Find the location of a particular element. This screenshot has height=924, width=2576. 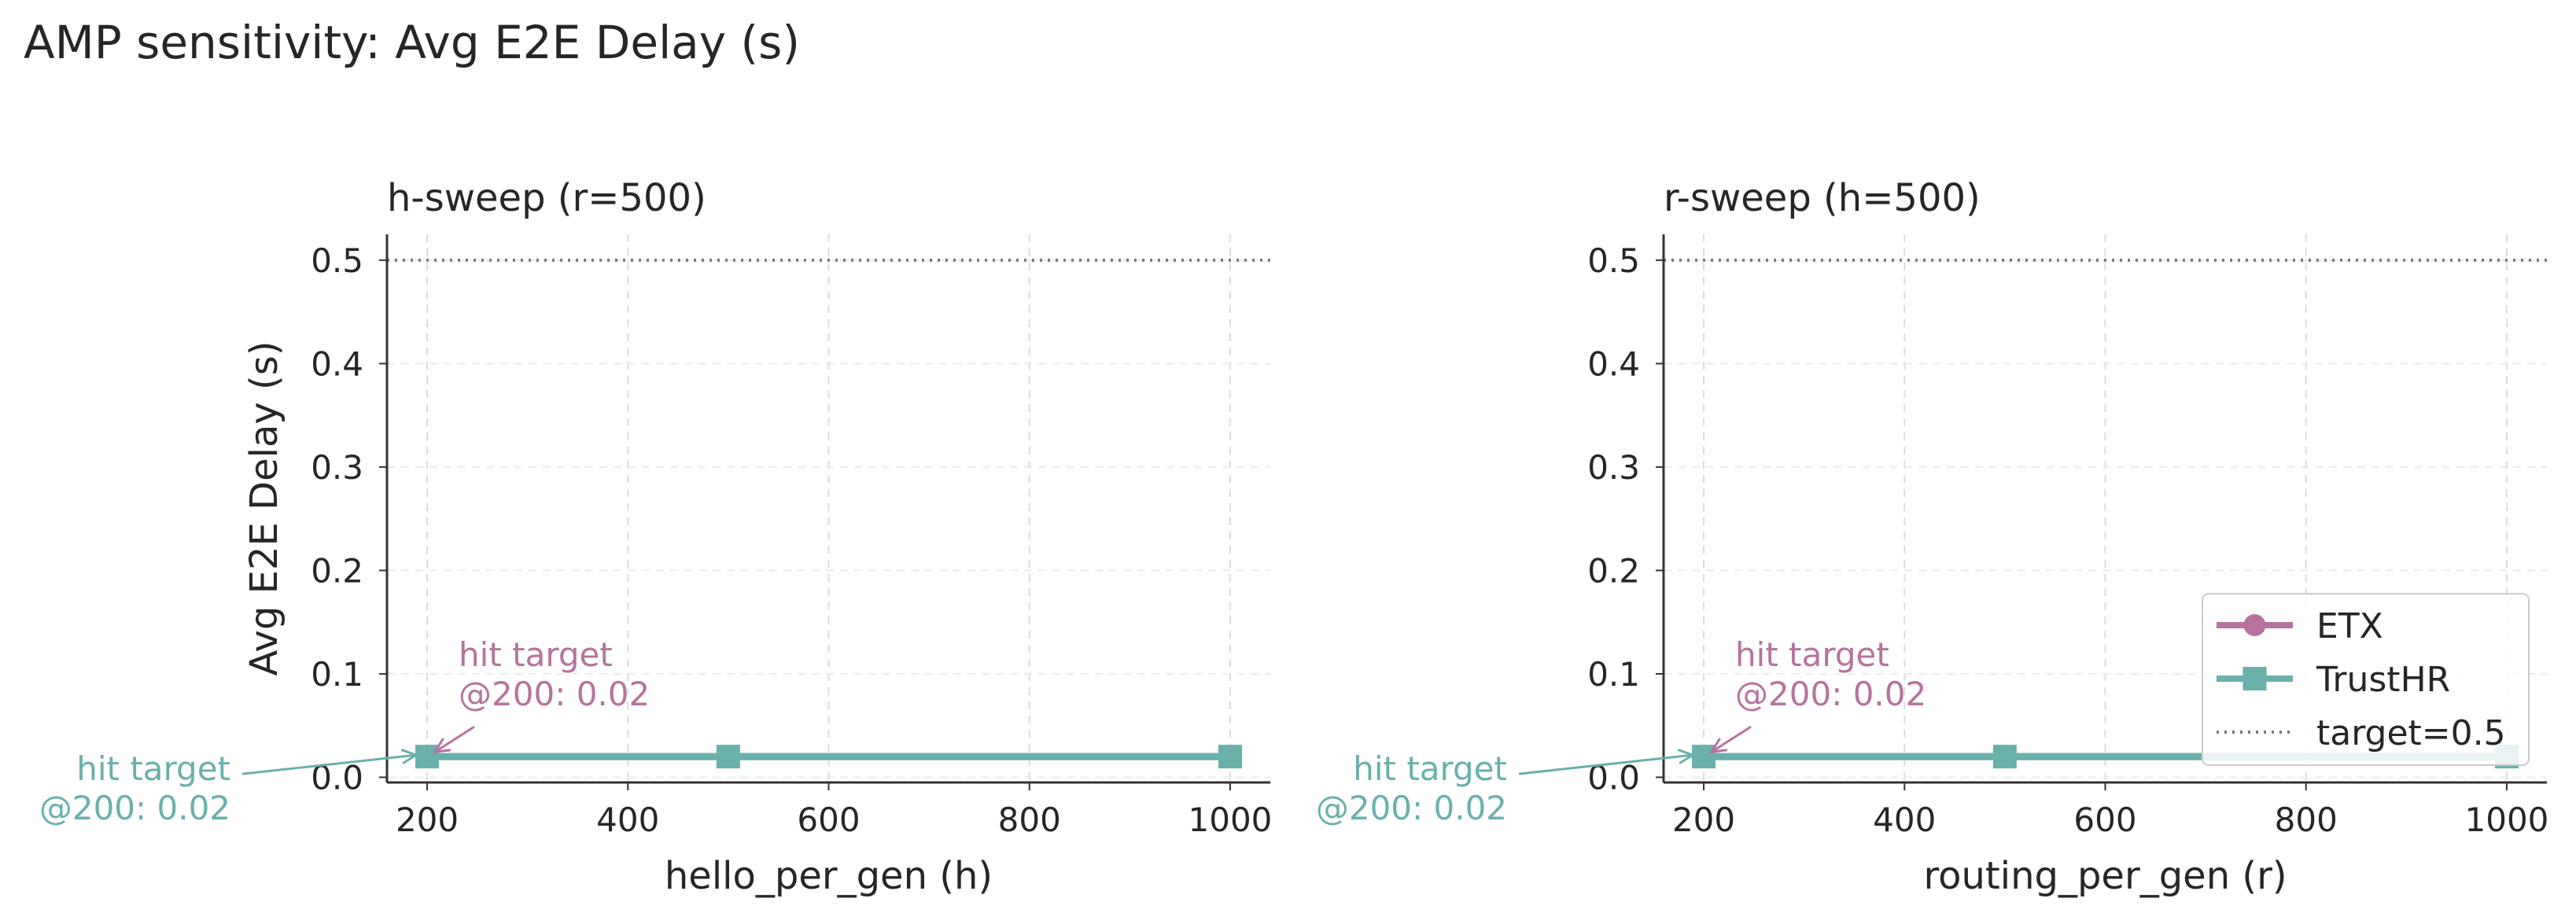

legend-label: TrustHR is located at coordinates (2383, 680).